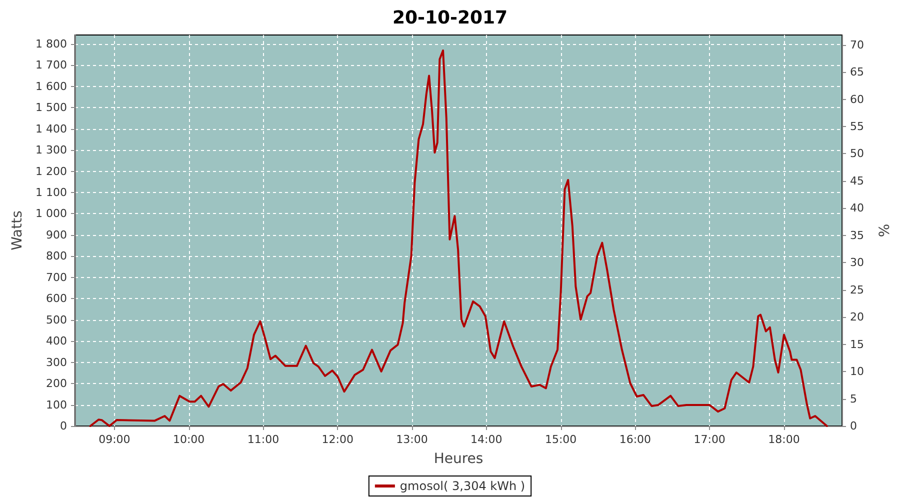 The width and height of the screenshot is (900, 500). I want to click on x-tick-label: 13:00, so click(412, 439).